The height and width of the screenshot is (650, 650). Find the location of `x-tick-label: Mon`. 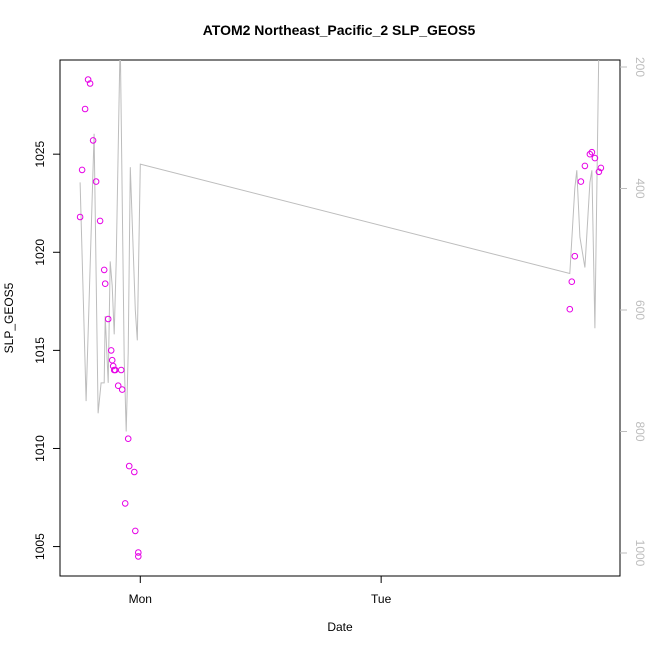

x-tick-label: Mon is located at coordinates (140, 599).